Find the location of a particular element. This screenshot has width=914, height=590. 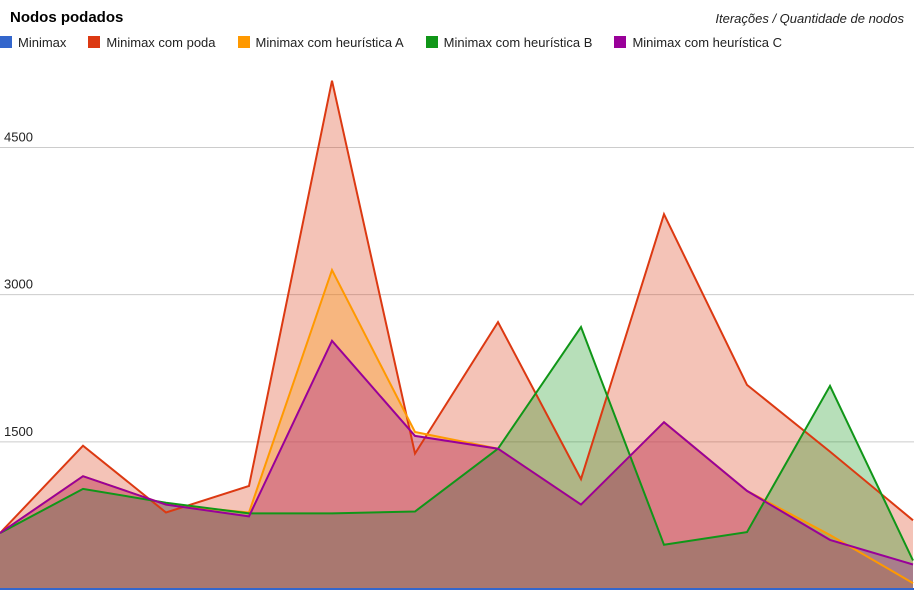

chart-subtitle: Iterações / Quantidade de nodos is located at coordinates (809, 18).